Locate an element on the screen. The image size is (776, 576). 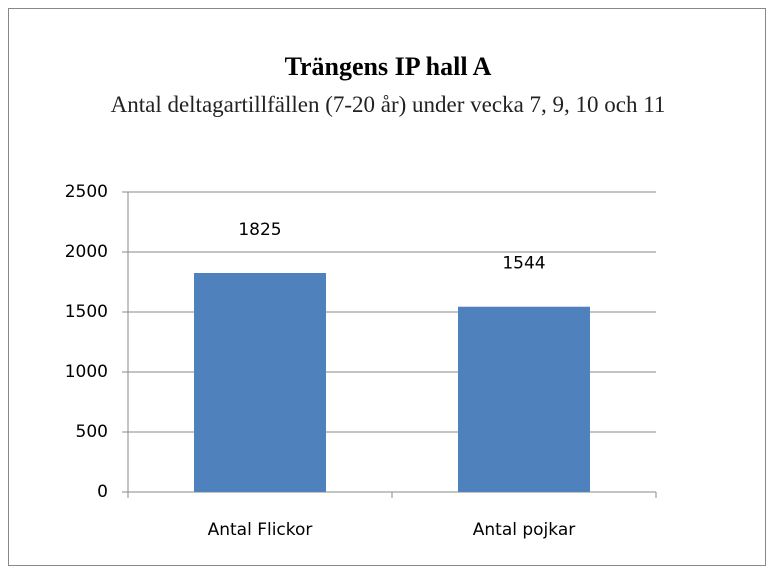
x-tick-label: Antal Flickor is located at coordinates (260, 530).